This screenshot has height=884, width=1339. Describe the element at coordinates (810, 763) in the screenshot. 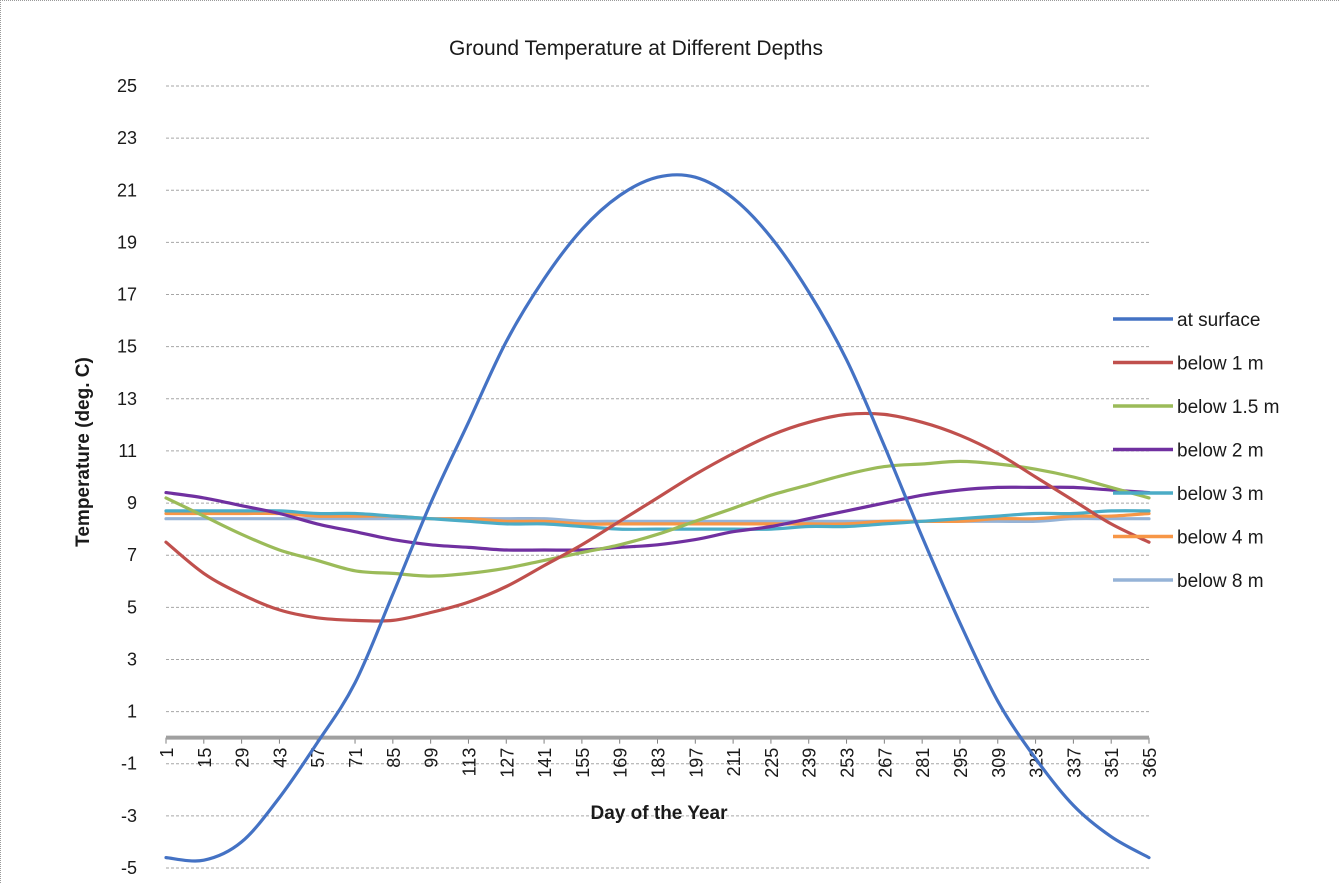

I see `x-tick-label: 239` at that location.